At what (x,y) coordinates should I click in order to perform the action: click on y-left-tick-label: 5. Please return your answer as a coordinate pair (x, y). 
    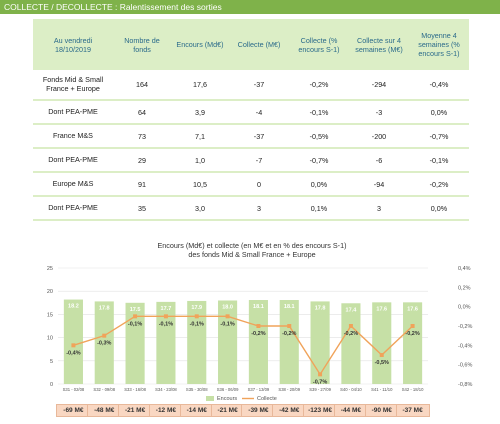
    Looking at the image, I should click on (51, 362).